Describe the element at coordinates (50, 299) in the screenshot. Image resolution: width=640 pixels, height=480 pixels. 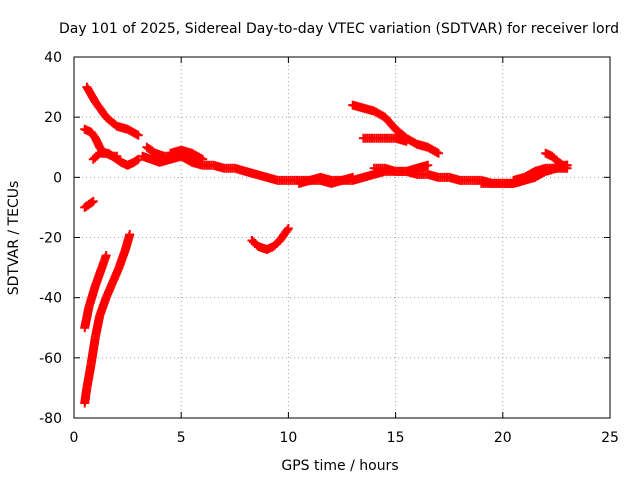
I see `y-tick-label: -40` at that location.